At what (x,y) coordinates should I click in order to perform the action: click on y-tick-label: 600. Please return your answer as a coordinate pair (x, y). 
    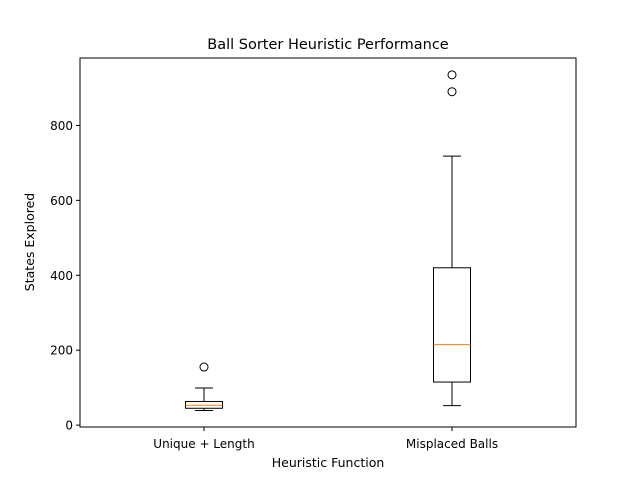
    Looking at the image, I should click on (61, 201).